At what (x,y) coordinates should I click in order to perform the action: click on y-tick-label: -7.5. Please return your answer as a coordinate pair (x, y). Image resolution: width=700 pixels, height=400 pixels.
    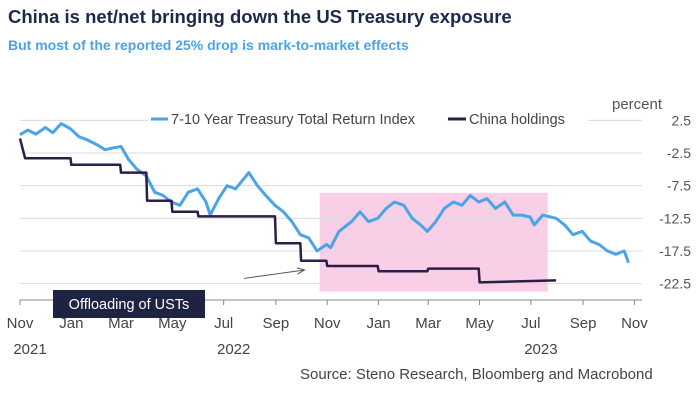
    Looking at the image, I should click on (679, 186).